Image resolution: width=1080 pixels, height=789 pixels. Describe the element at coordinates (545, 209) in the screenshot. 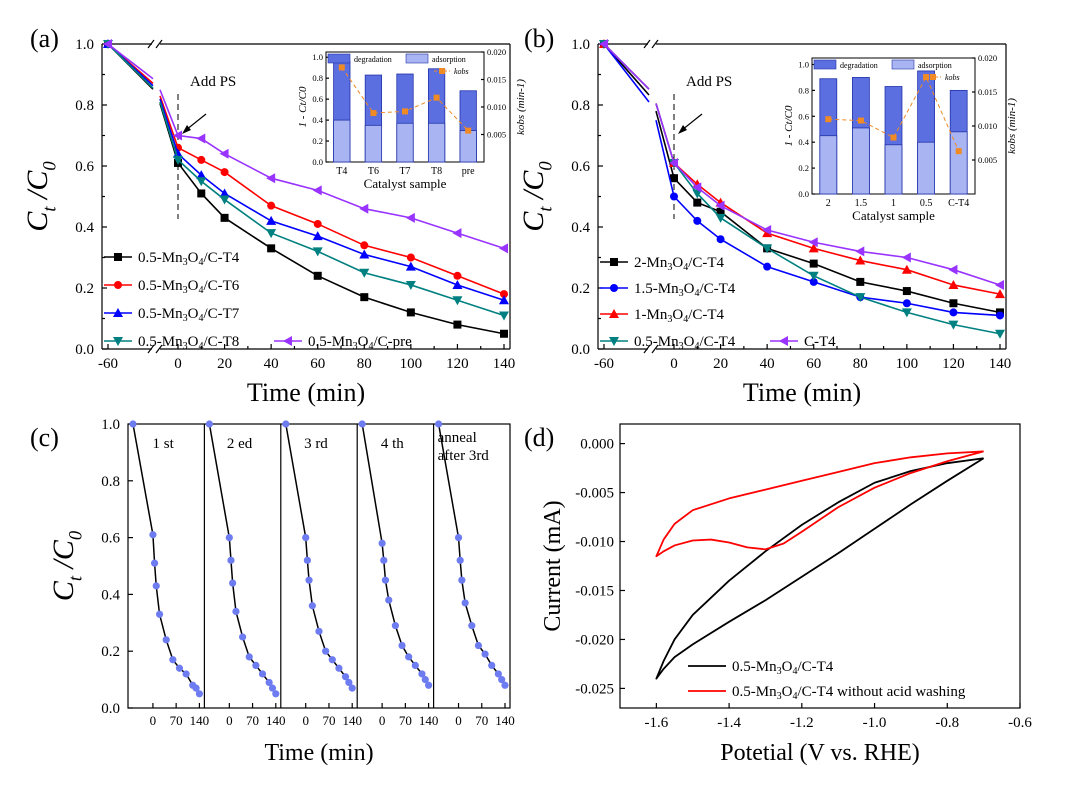

I see `y-axis-label-part: t` at that location.